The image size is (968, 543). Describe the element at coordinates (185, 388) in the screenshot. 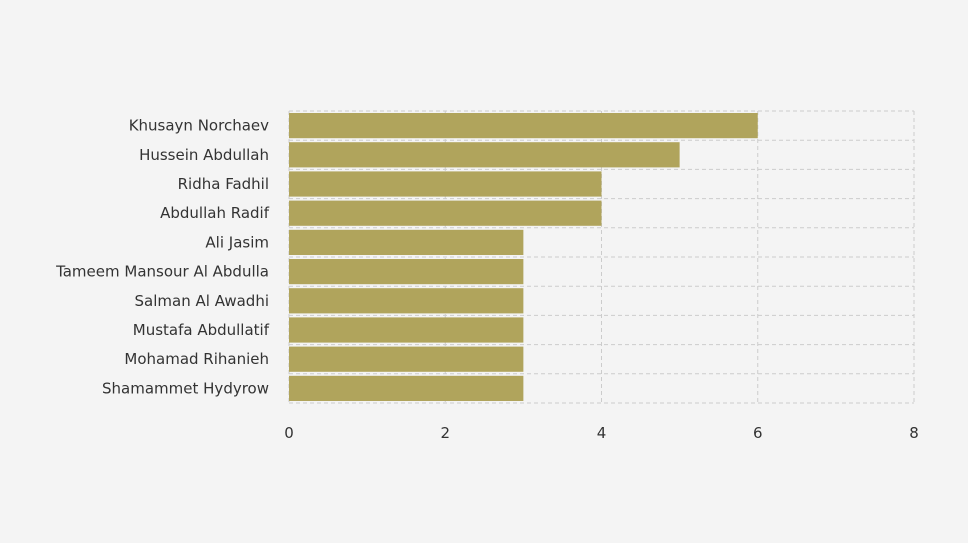

I see `category-label: Shamammet Hydyrow` at that location.